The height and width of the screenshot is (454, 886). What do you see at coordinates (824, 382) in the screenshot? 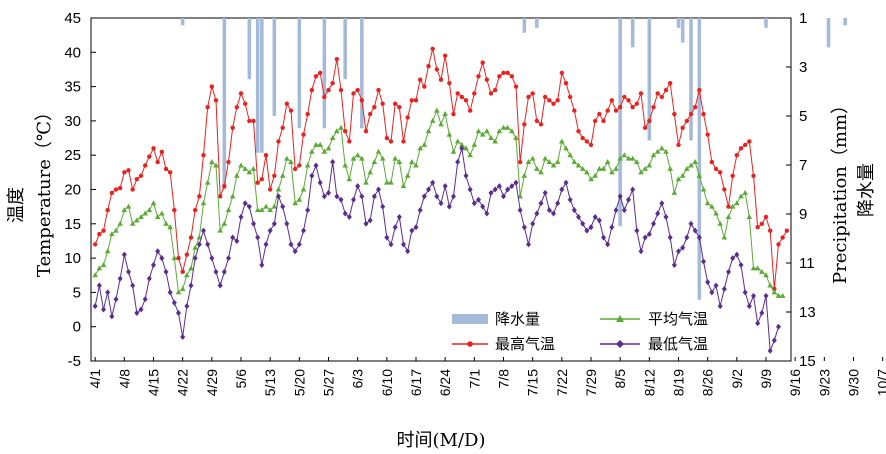
I see `x-tick-label: 9/23` at bounding box center [824, 382].